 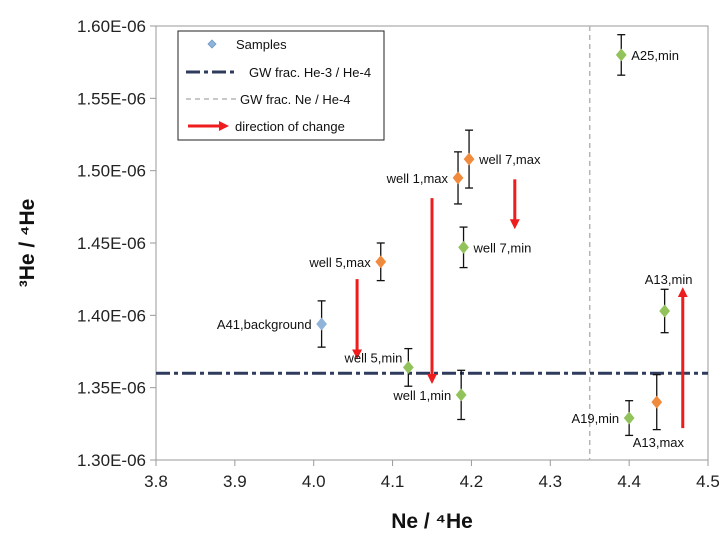 What do you see at coordinates (111, 171) in the screenshot?
I see `y-tick-label: 1.50E-06` at bounding box center [111, 171].